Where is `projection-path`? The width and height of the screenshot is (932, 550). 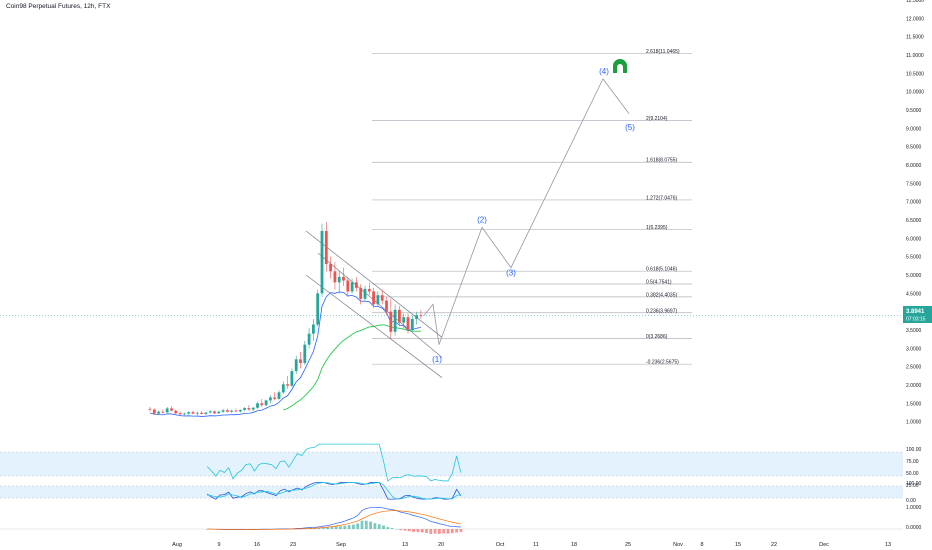
projection-path is located at coordinates (526, 211).